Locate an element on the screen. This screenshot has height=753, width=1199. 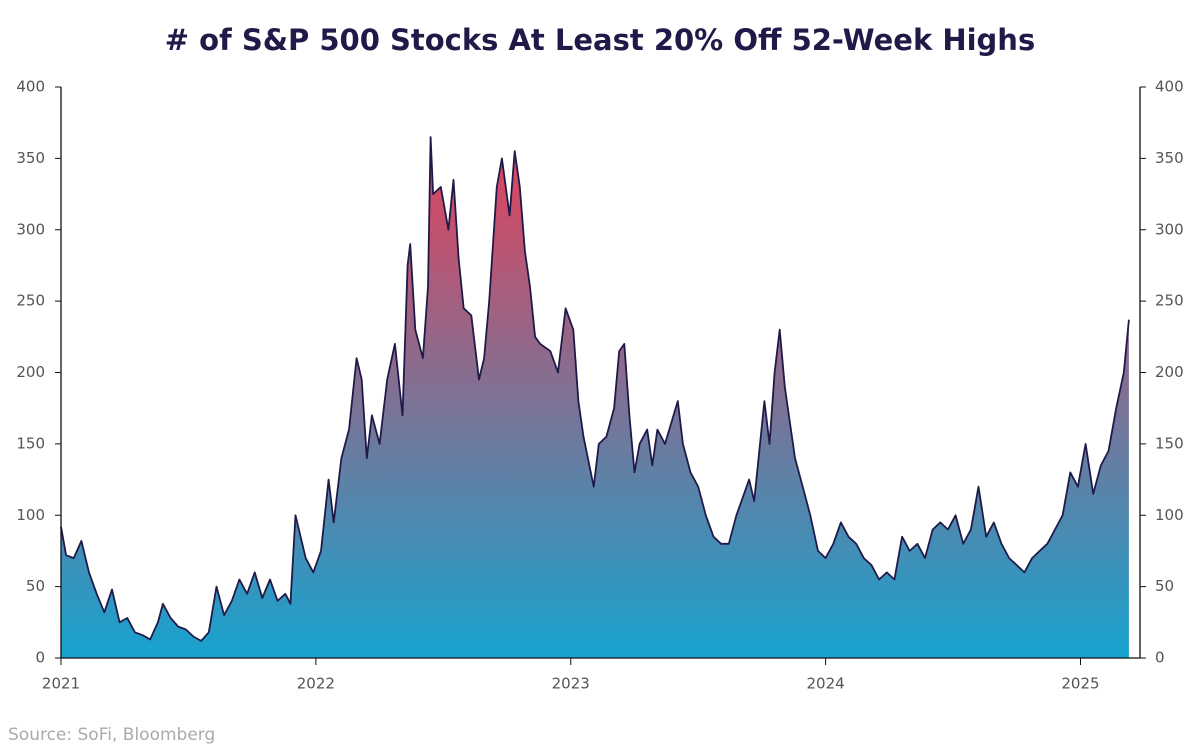
x-tick-label: 2025 is located at coordinates (1080, 684).